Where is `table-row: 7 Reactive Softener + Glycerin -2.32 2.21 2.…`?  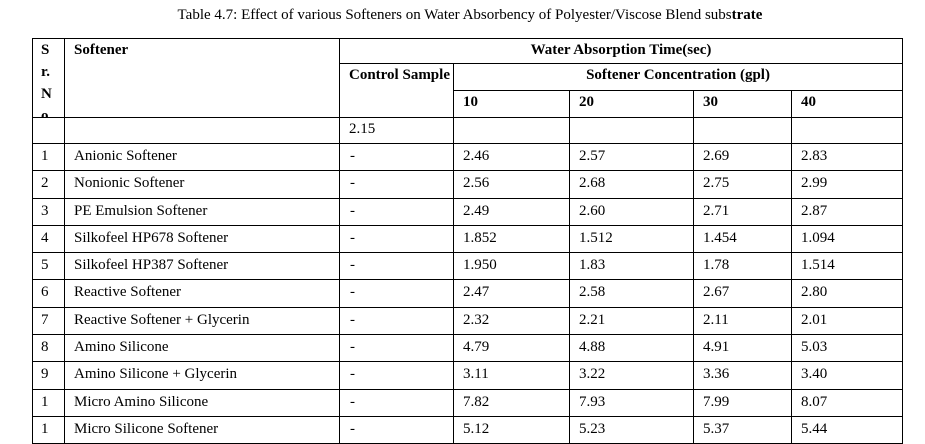 table-row: 7 Reactive Softener + Glycerin -2.32 2.21 2.… is located at coordinates (468, 321).